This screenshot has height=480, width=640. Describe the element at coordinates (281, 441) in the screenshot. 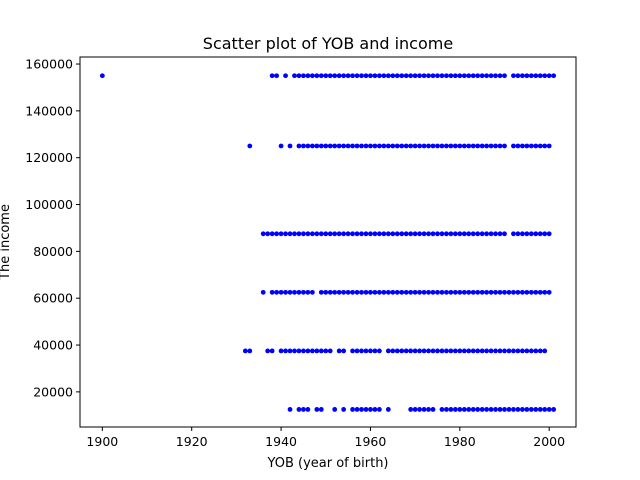

I see `x-tick-label: 1940` at that location.